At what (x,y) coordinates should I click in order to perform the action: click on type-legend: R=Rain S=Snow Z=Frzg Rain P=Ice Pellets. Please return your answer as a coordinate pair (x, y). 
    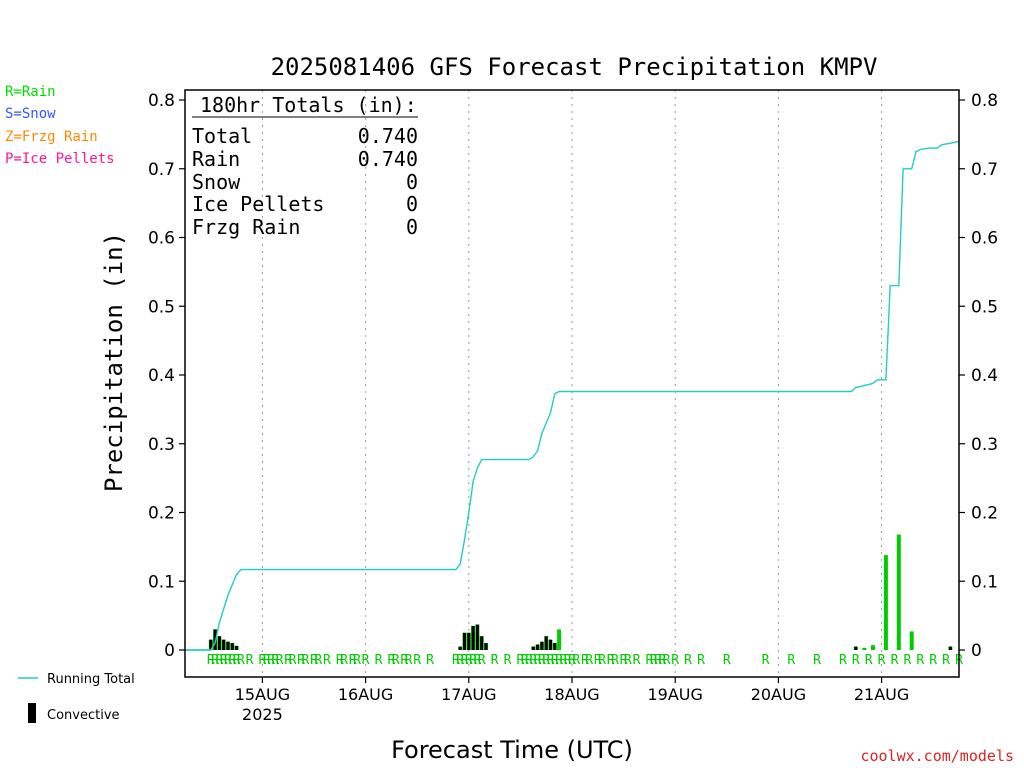
    Looking at the image, I should click on (60, 125).